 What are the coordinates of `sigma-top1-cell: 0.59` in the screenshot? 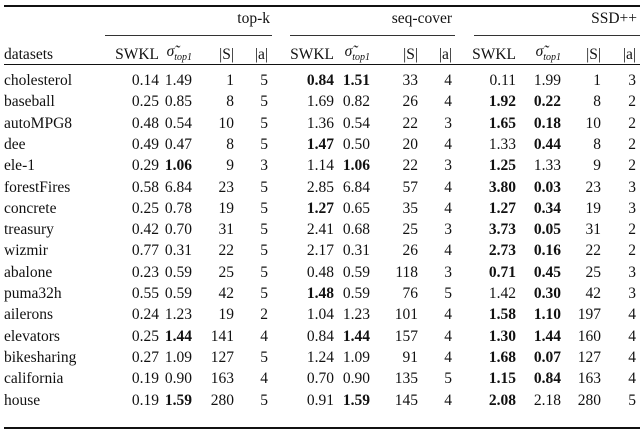 It's located at (356, 272).